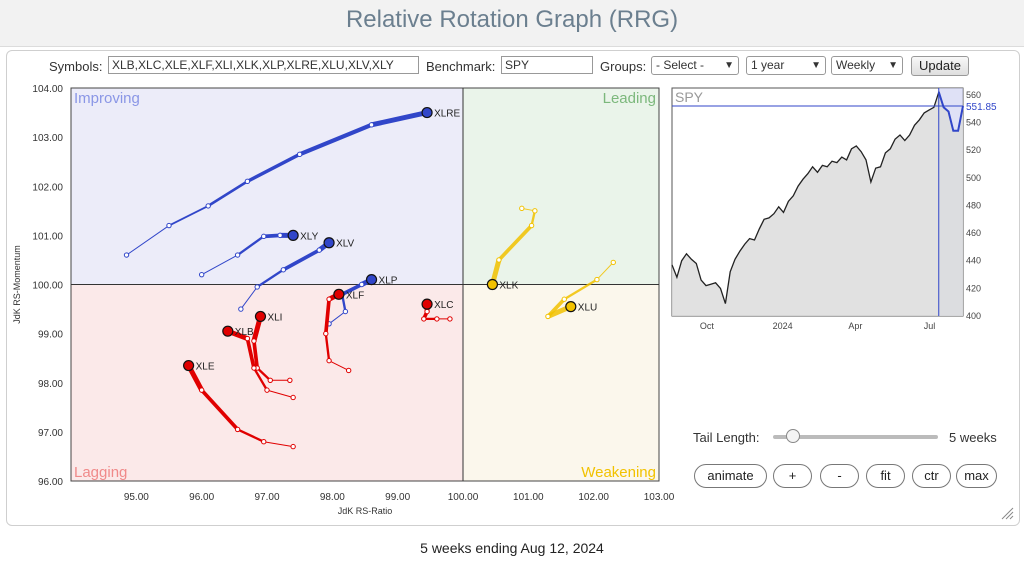  Describe the element at coordinates (973, 437) in the screenshot. I see `tail-length-value: 5 weeks` at that location.